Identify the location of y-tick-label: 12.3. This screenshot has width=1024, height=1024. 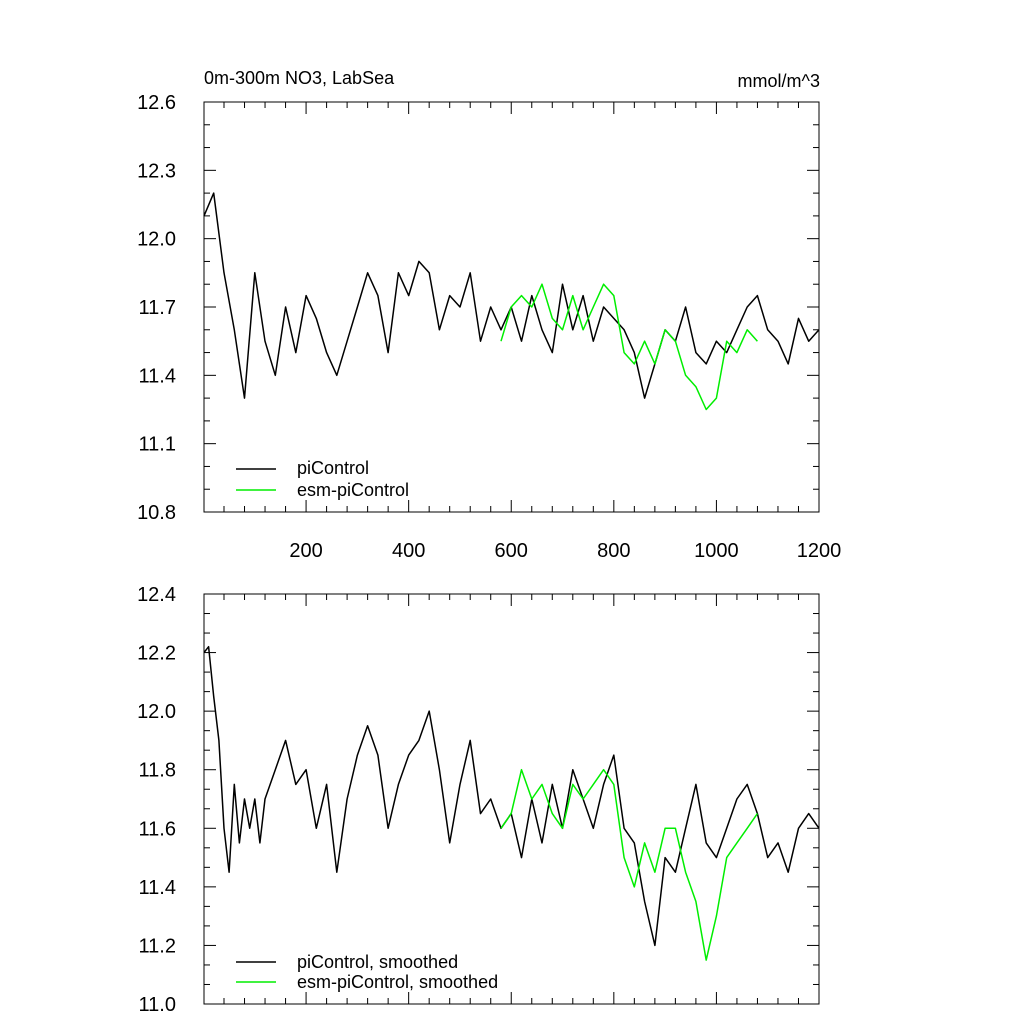
(156, 171).